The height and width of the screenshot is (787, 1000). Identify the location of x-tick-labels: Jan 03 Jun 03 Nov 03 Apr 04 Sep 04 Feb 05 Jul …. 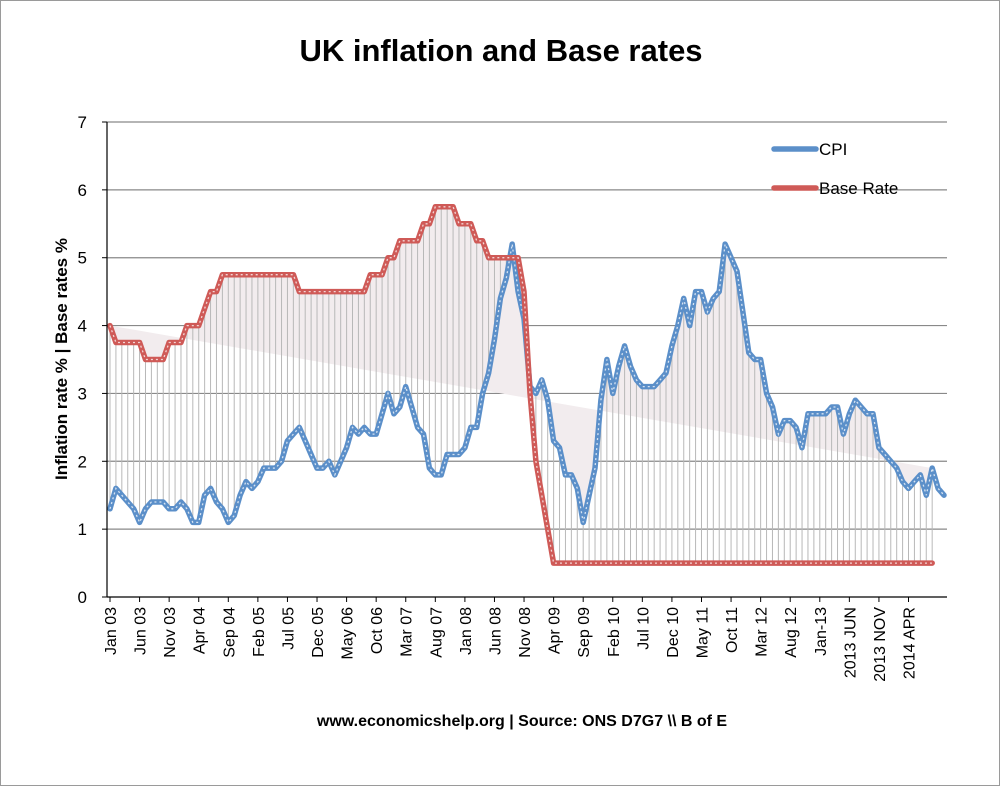
(511, 644).